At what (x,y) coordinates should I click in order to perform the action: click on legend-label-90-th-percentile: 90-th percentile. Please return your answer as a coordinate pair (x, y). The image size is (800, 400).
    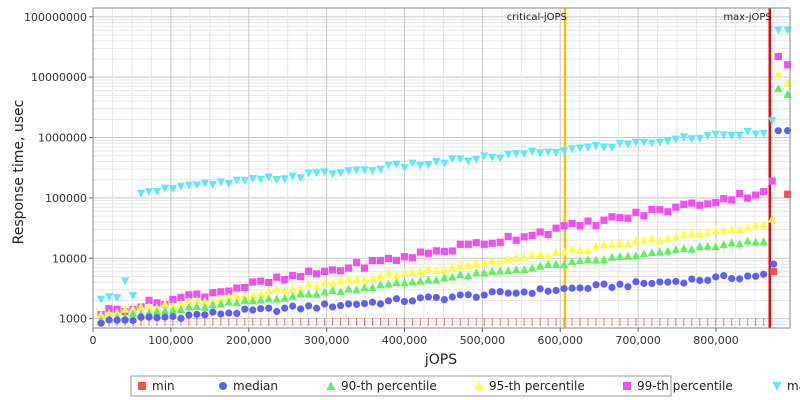
    Looking at the image, I should click on (389, 386).